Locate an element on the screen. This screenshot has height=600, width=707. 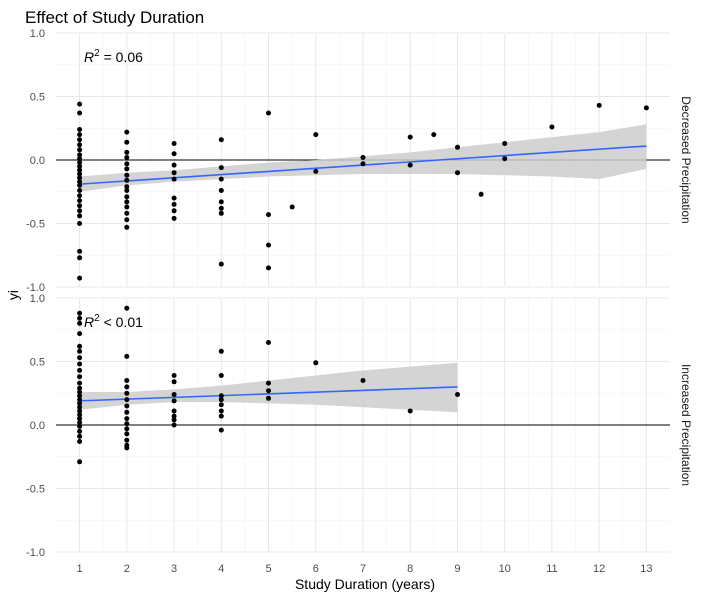
x-tick-label: 13 is located at coordinates (646, 569).